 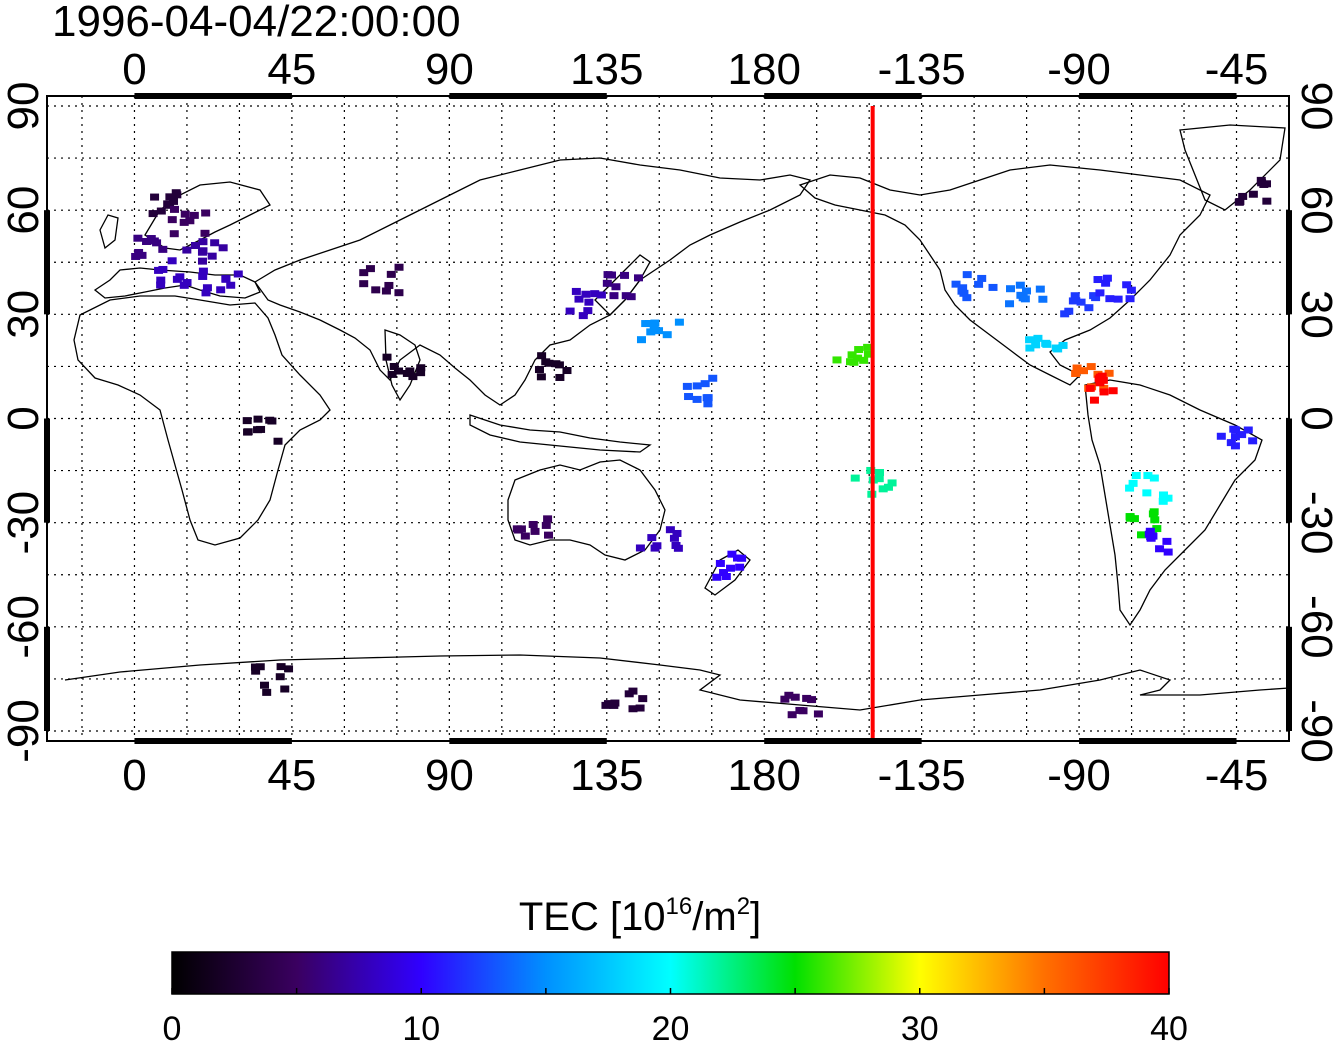 What do you see at coordinates (670, 973) in the screenshot?
I see `colorbar` at bounding box center [670, 973].